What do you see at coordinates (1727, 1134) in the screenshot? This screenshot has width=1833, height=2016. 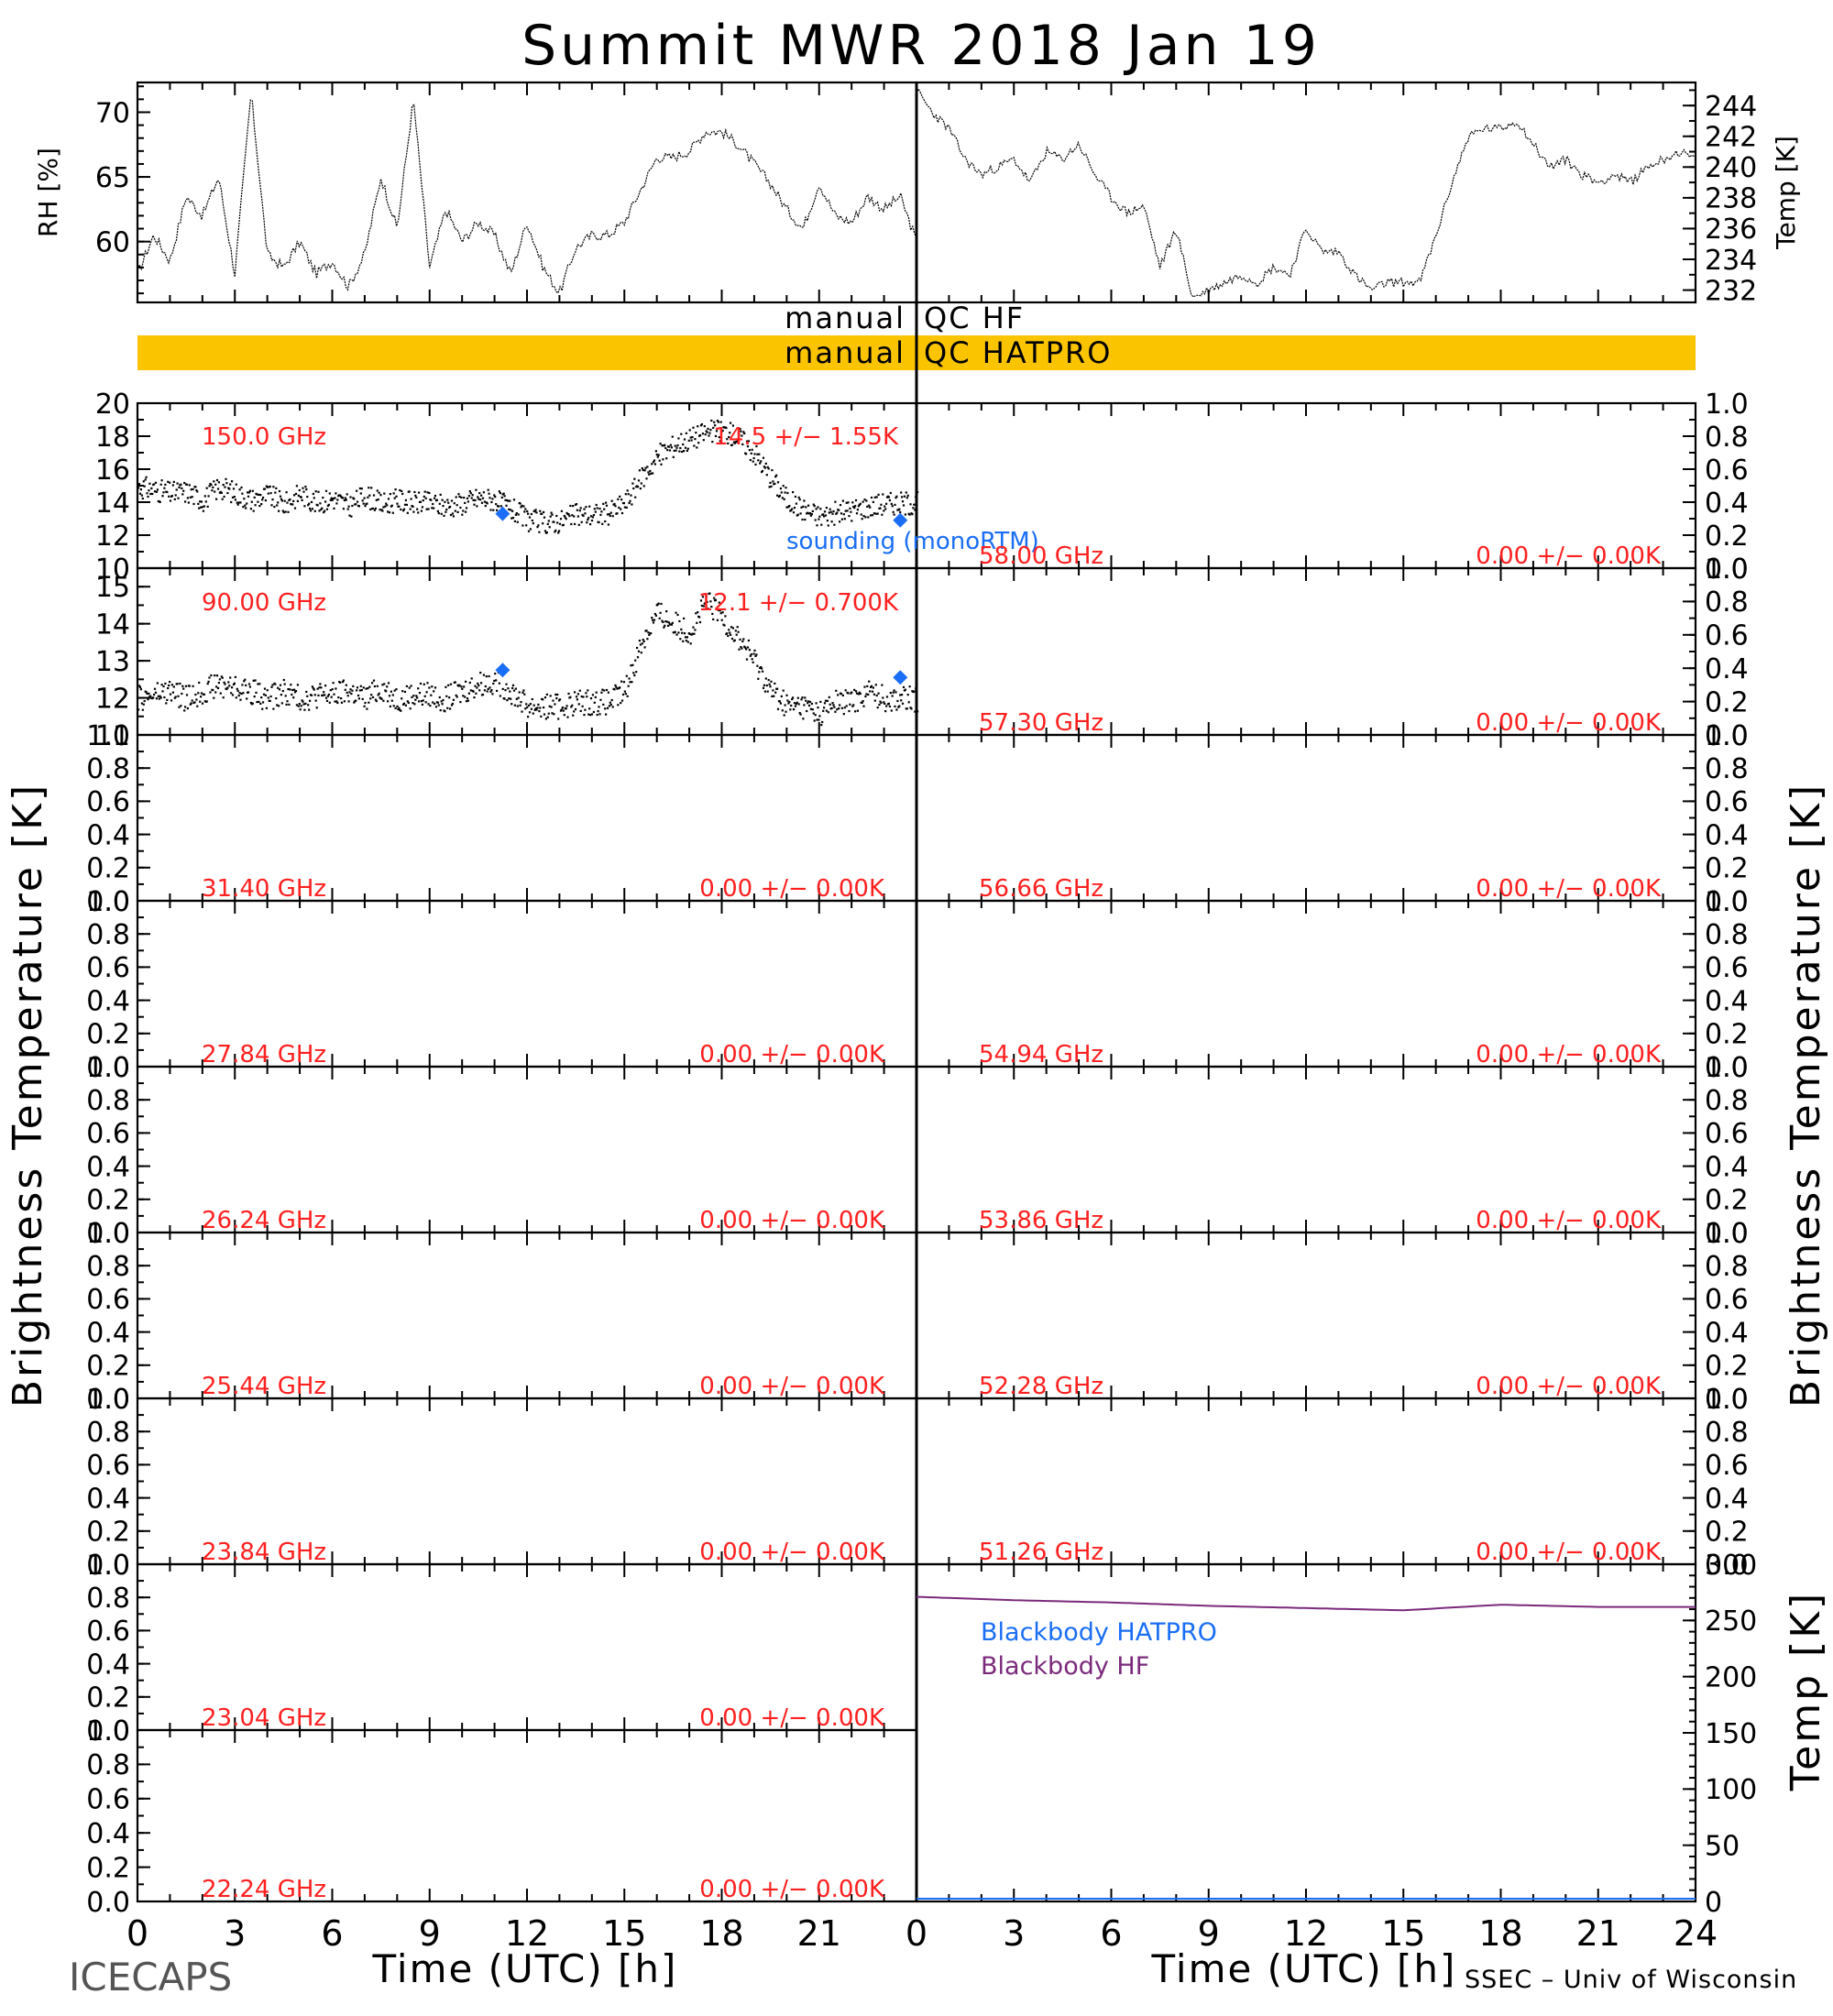 I see `y-tick-label: 0.6` at bounding box center [1727, 1134].